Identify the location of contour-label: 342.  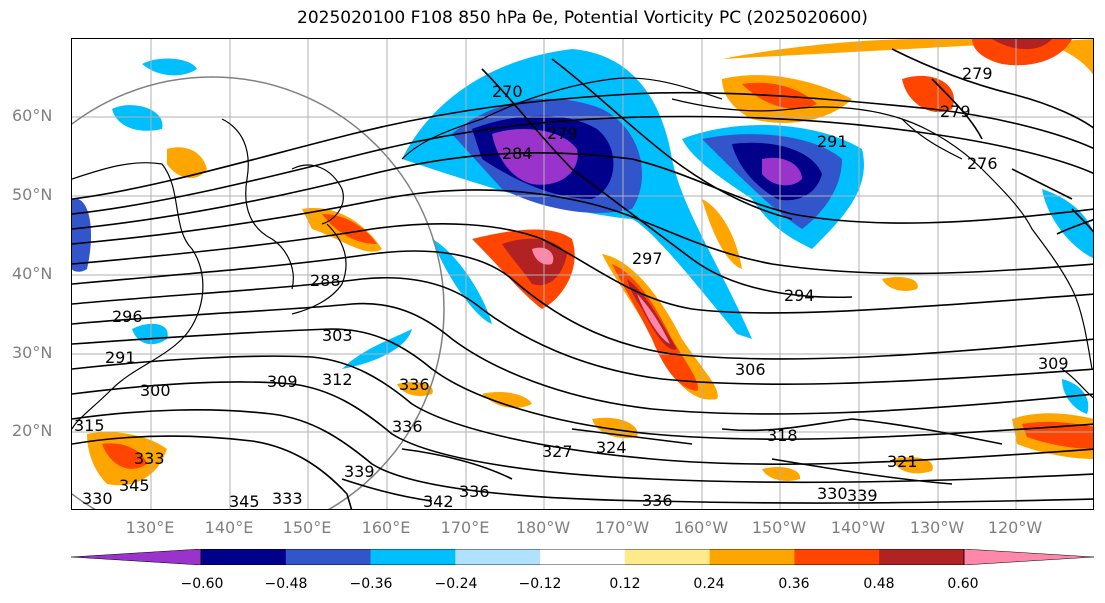
(438, 501).